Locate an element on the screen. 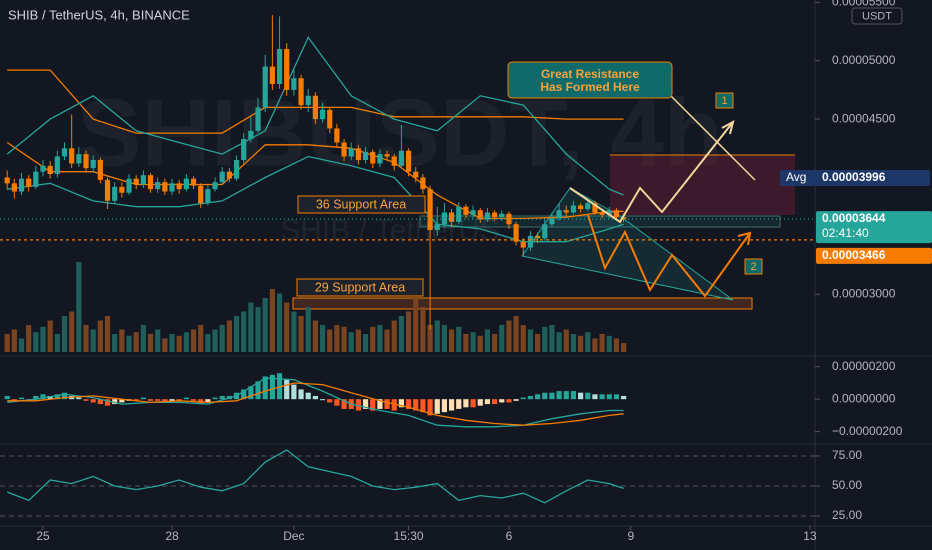 The width and height of the screenshot is (932, 550). price-label: 0.00003466 is located at coordinates (854, 255).